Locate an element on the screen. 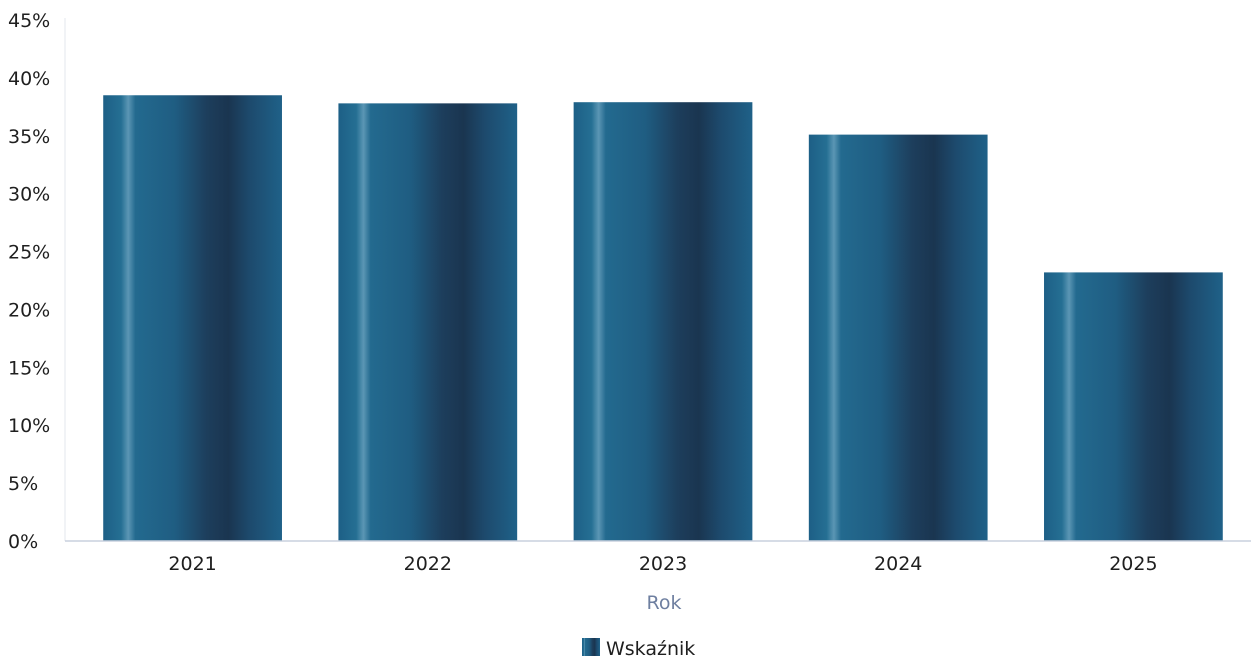 This screenshot has width=1251, height=661. bar-2022 is located at coordinates (427, 322).